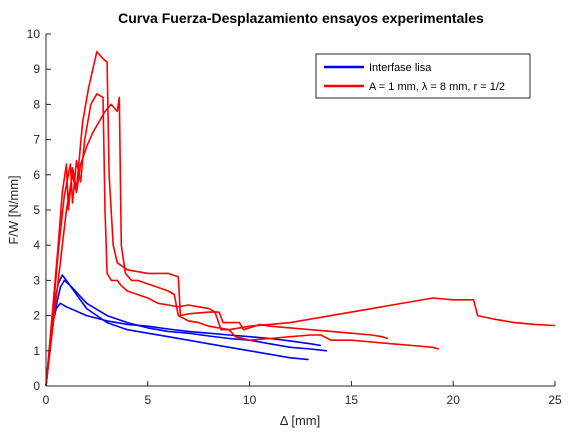 The image size is (571, 433). I want to click on y-tick-label: 9, so click(36, 69).